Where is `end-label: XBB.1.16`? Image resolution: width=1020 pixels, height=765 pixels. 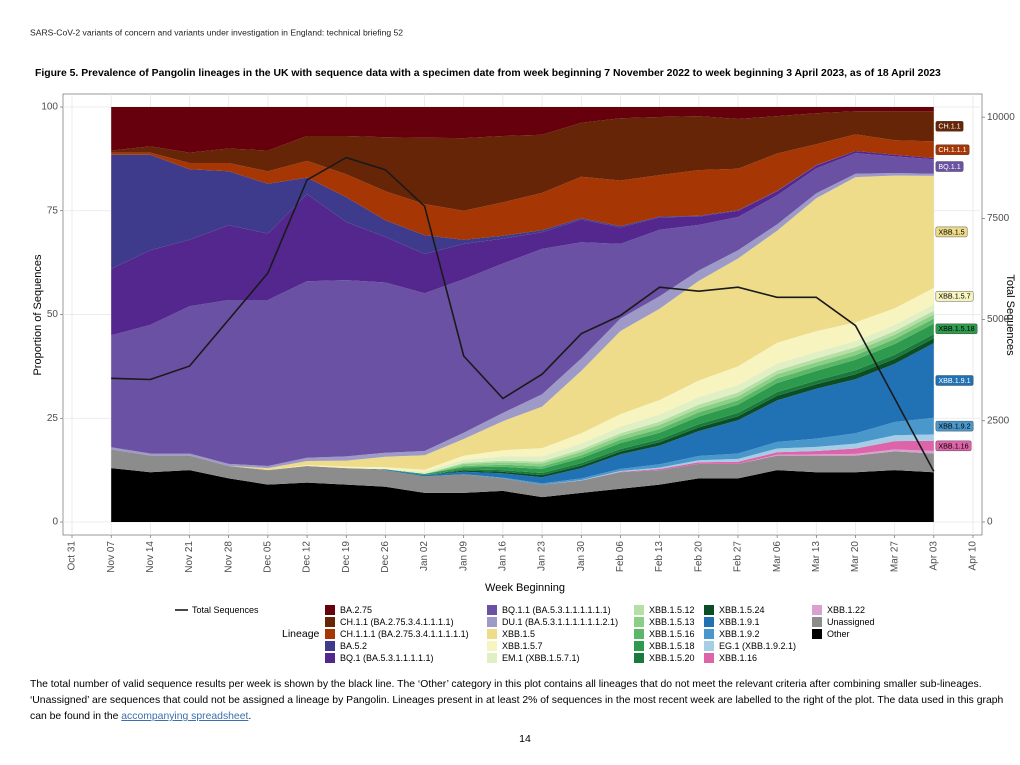 end-label: XBB.1.16 is located at coordinates (953, 445).